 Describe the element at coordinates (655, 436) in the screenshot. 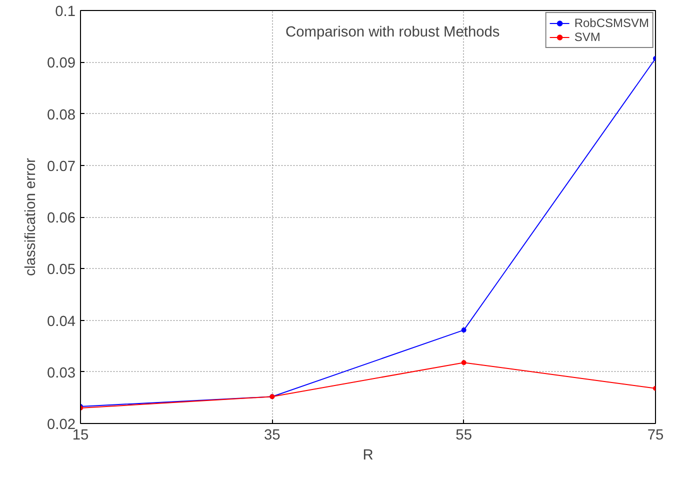

I see `x-tick-label: 75` at that location.